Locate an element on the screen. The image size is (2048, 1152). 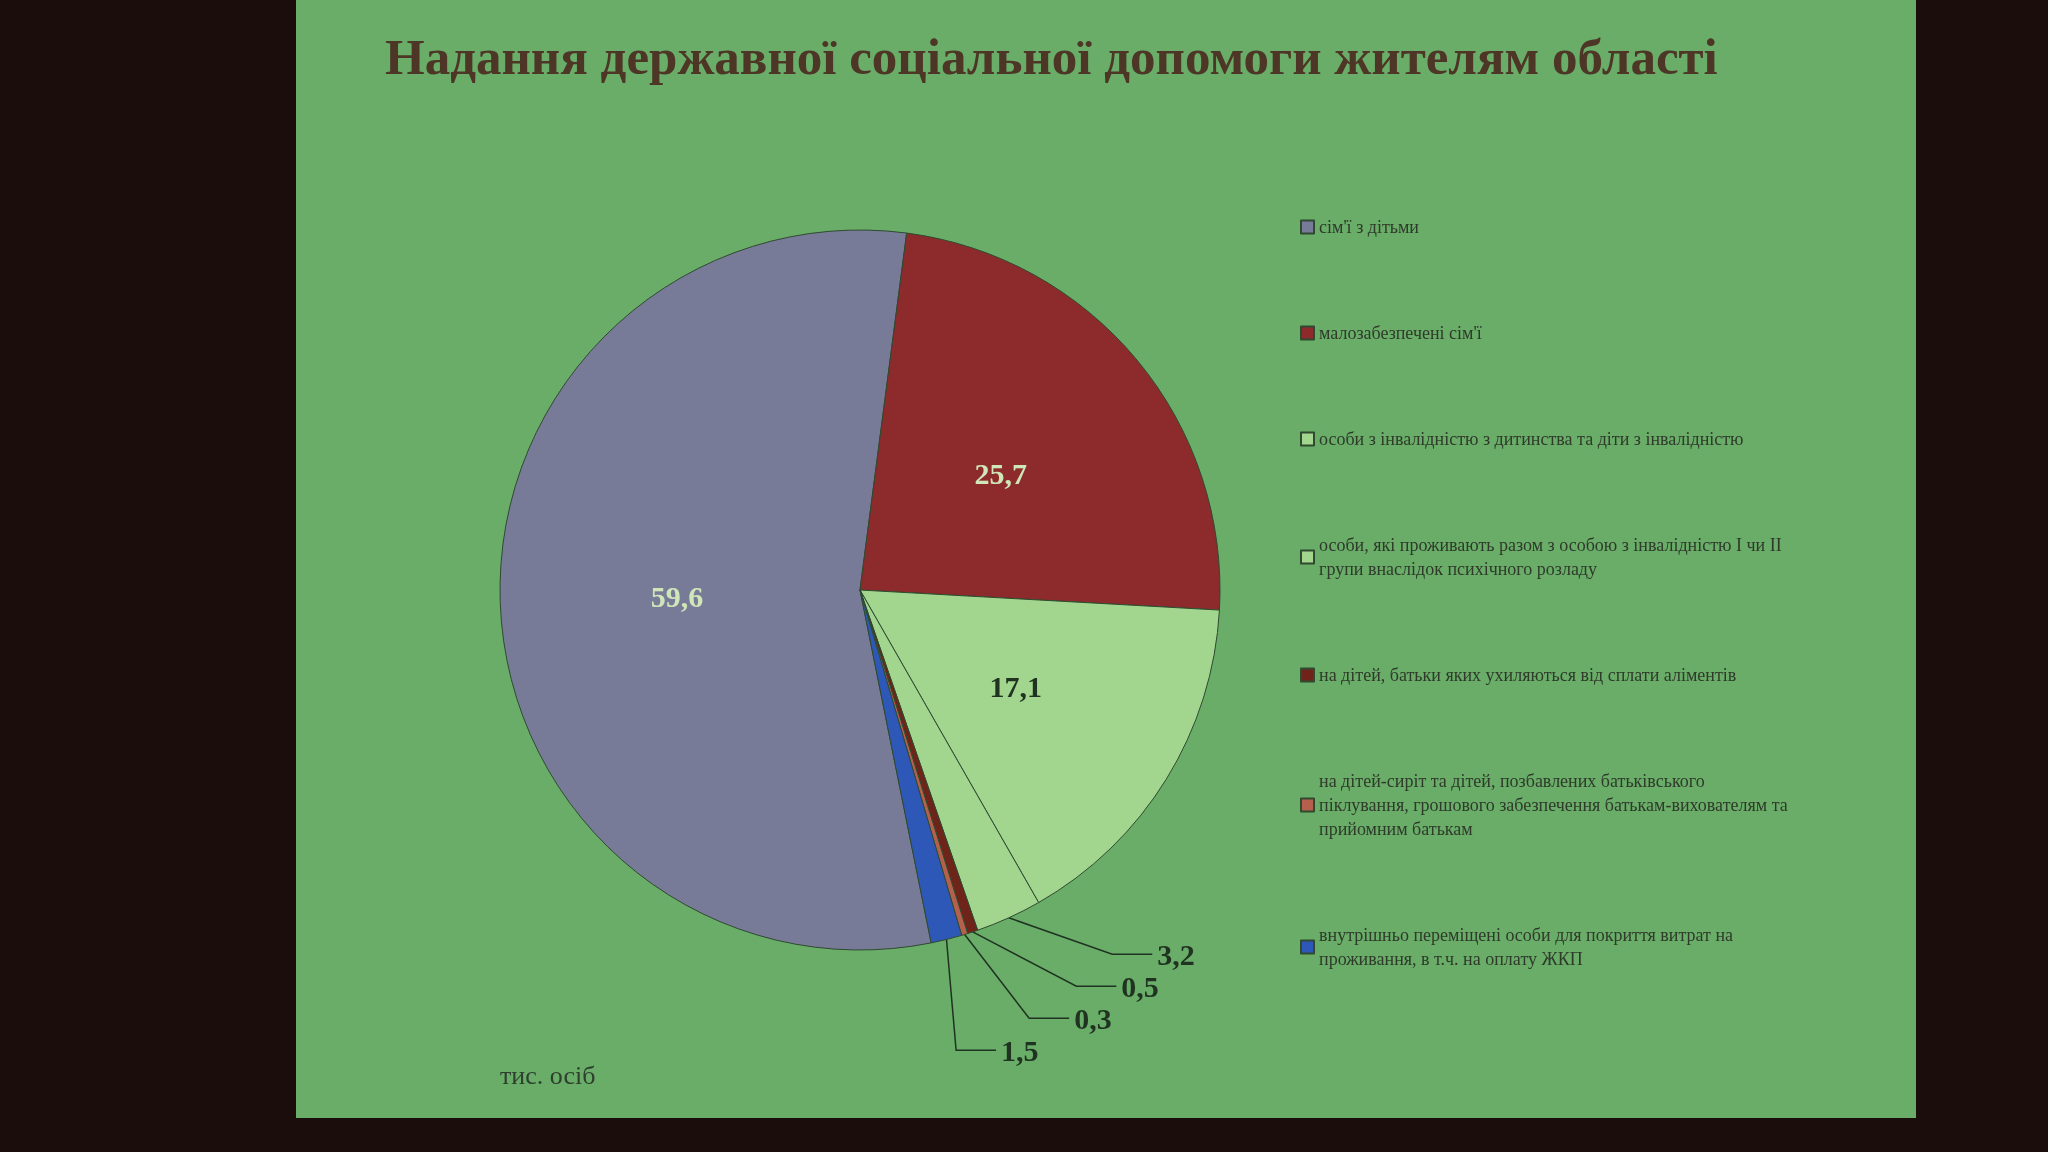
data-label: 0,5 is located at coordinates (1140, 986).